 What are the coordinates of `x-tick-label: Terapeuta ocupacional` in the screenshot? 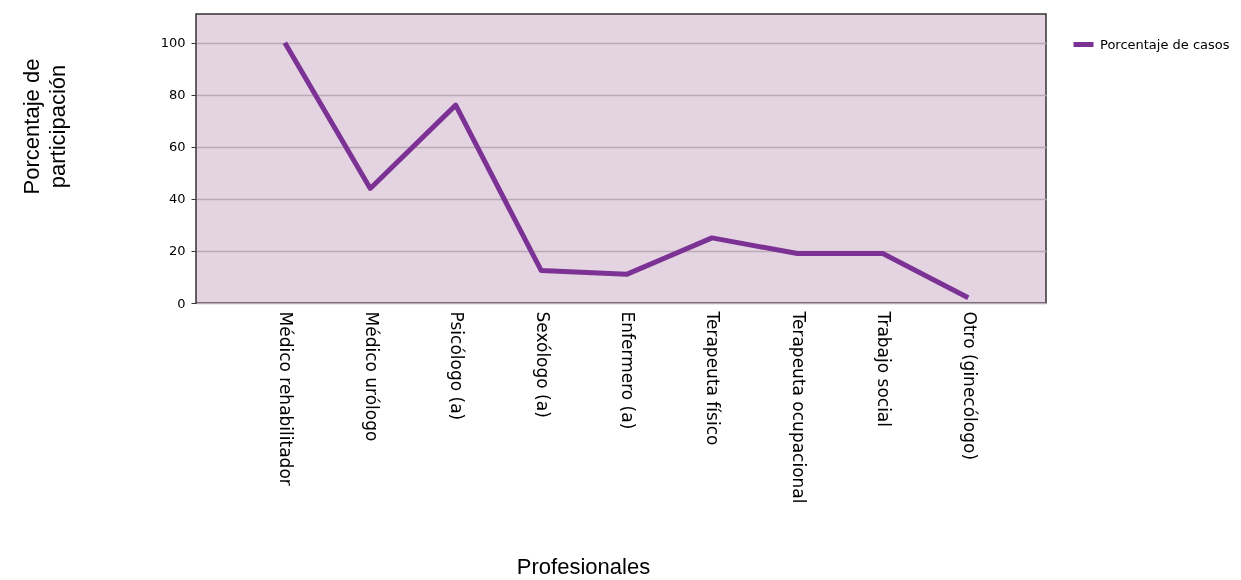 It's located at (798, 407).